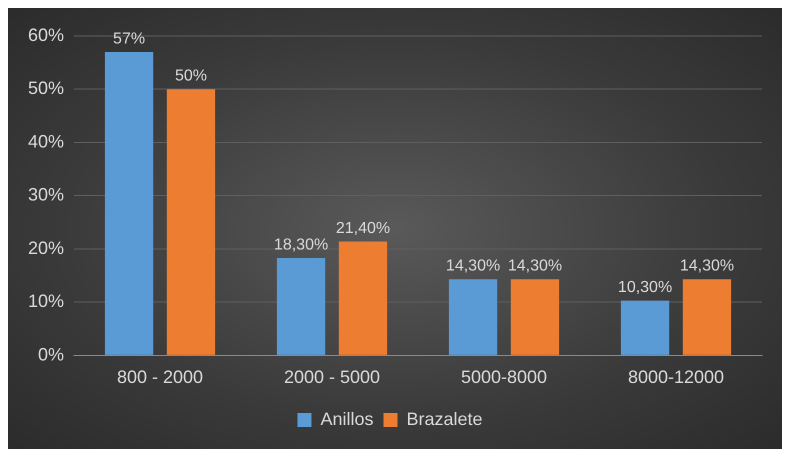 The width and height of the screenshot is (790, 457). Describe the element at coordinates (504, 377) in the screenshot. I see `x-tick-label: 5000-8000` at that location.